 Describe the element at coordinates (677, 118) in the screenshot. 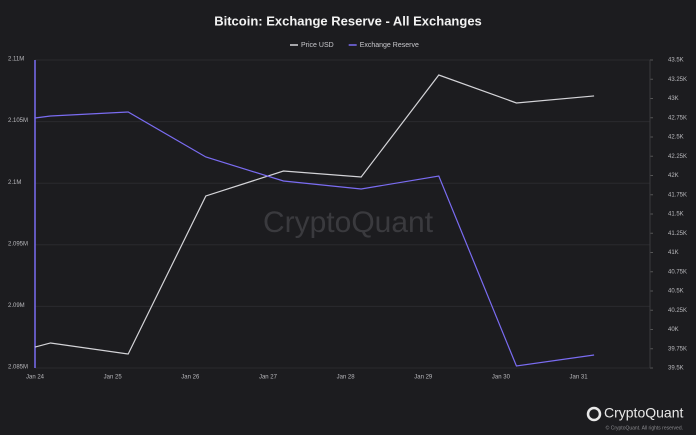

I see `y2-tick-label: 42.75K` at that location.